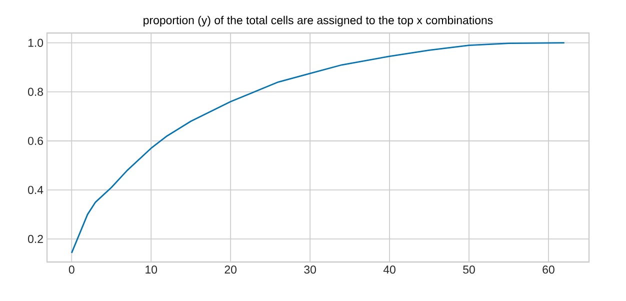  What do you see at coordinates (35, 140) in the screenshot?
I see `y-tick-label: 0.6` at bounding box center [35, 140].